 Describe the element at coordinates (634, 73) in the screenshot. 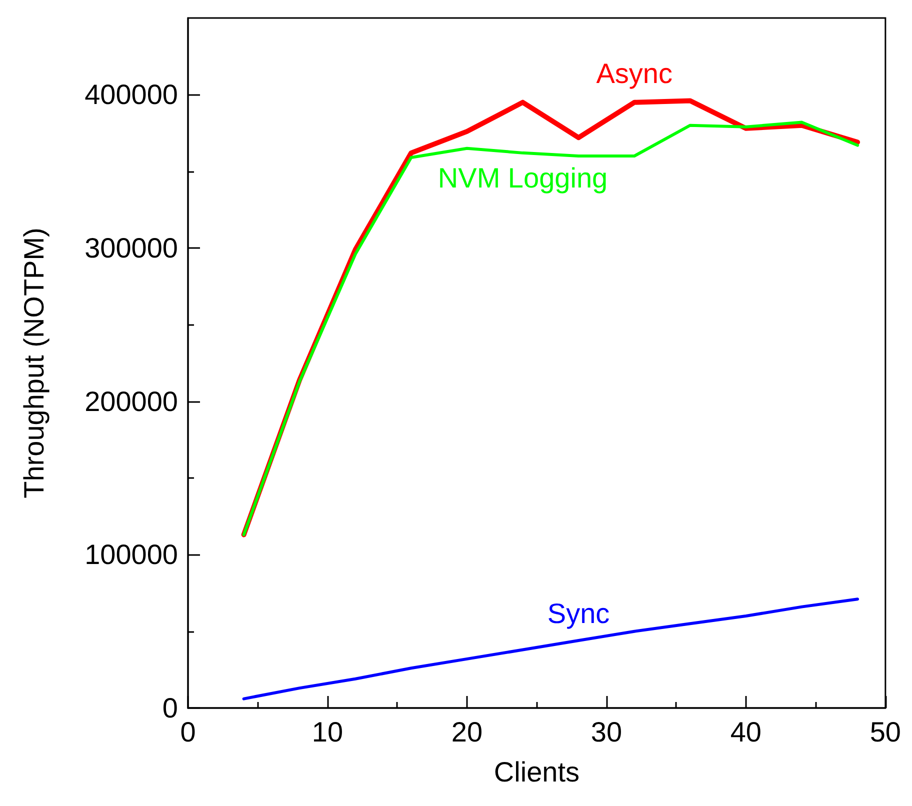

I see `series-label: Async` at that location.